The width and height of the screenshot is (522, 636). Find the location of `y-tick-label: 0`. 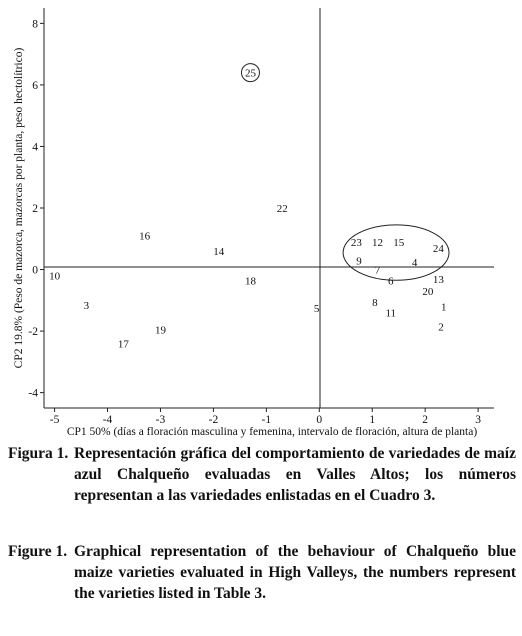

y-tick-label: 0 is located at coordinates (35, 271).